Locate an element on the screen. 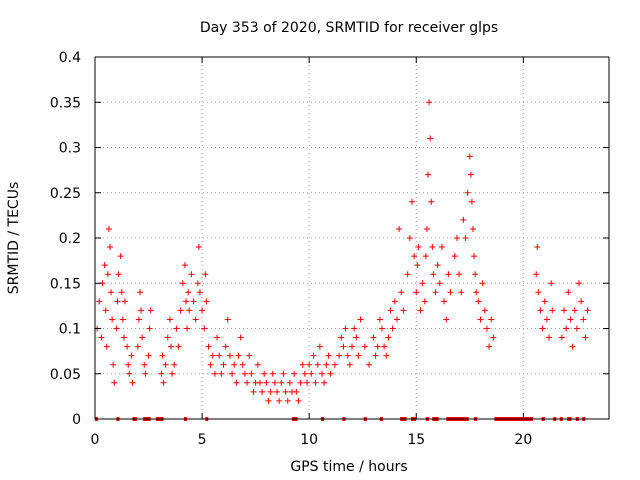 The width and height of the screenshot is (640, 480). x-tick-label: 0 is located at coordinates (95, 440).